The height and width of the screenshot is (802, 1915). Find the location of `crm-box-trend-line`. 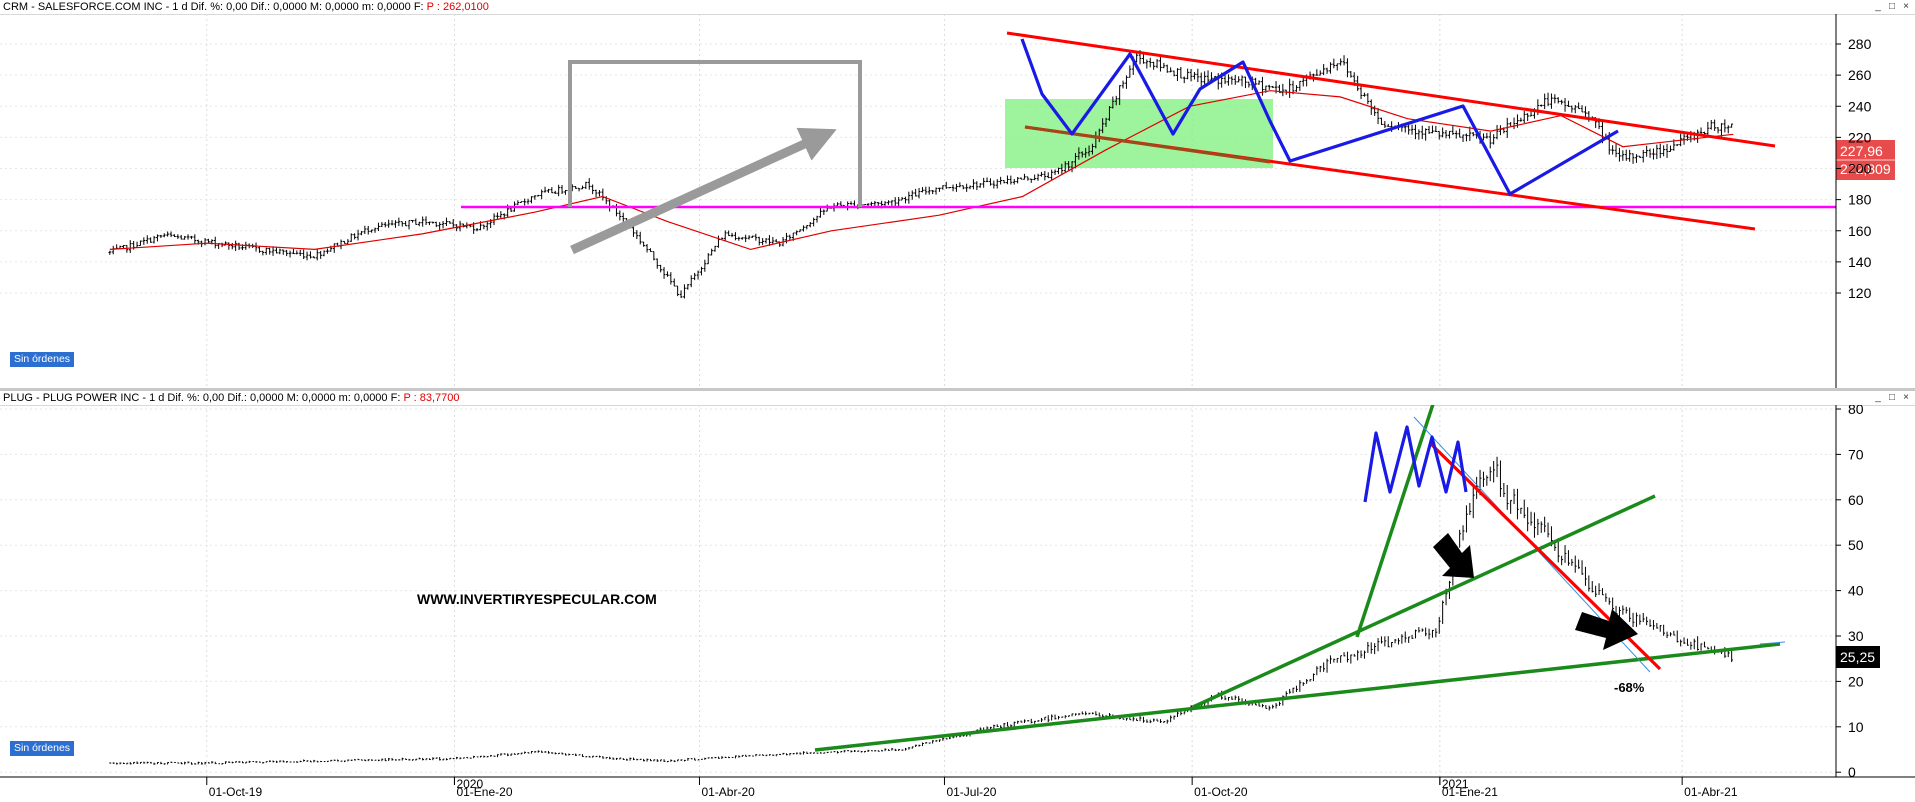

crm-box-trend-line is located at coordinates (1147, 144).